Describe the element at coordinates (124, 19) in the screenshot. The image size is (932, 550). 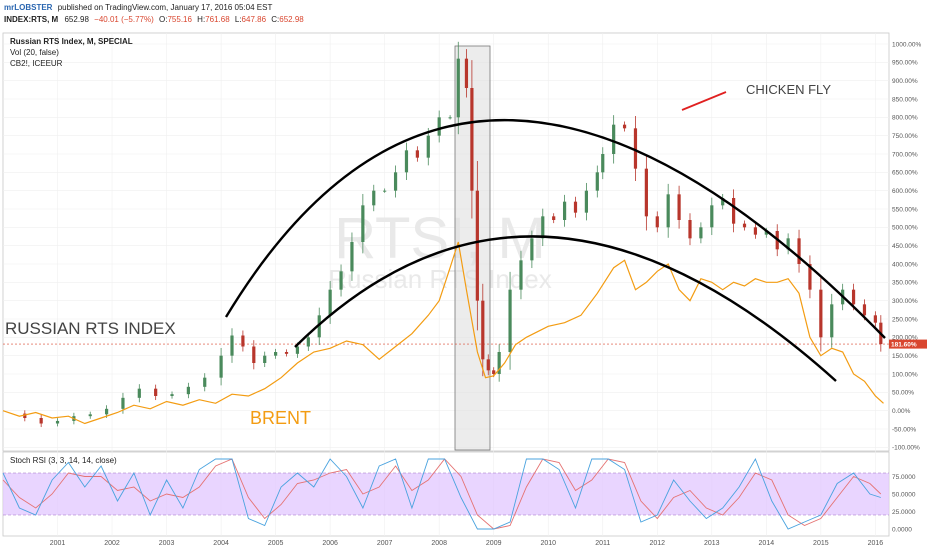
I see `change-value: −40.01 (−5.77%)` at that location.